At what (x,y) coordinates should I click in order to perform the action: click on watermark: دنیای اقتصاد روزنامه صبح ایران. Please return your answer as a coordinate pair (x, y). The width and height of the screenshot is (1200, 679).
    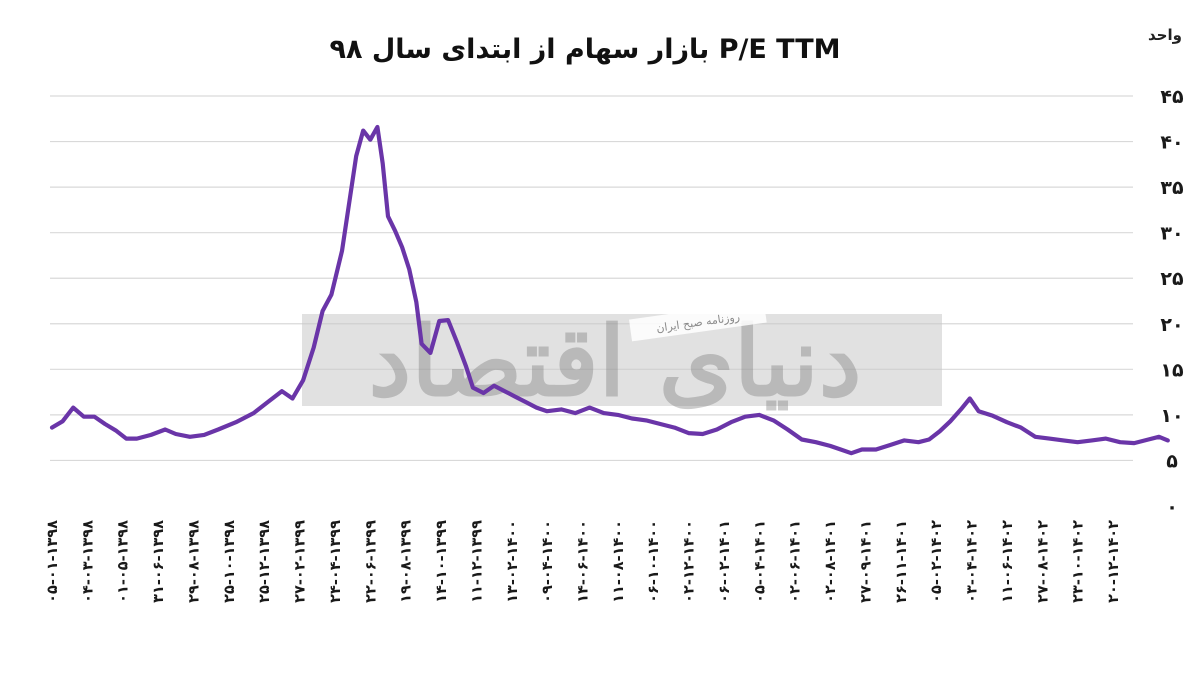
    Looking at the image, I should click on (622, 359).